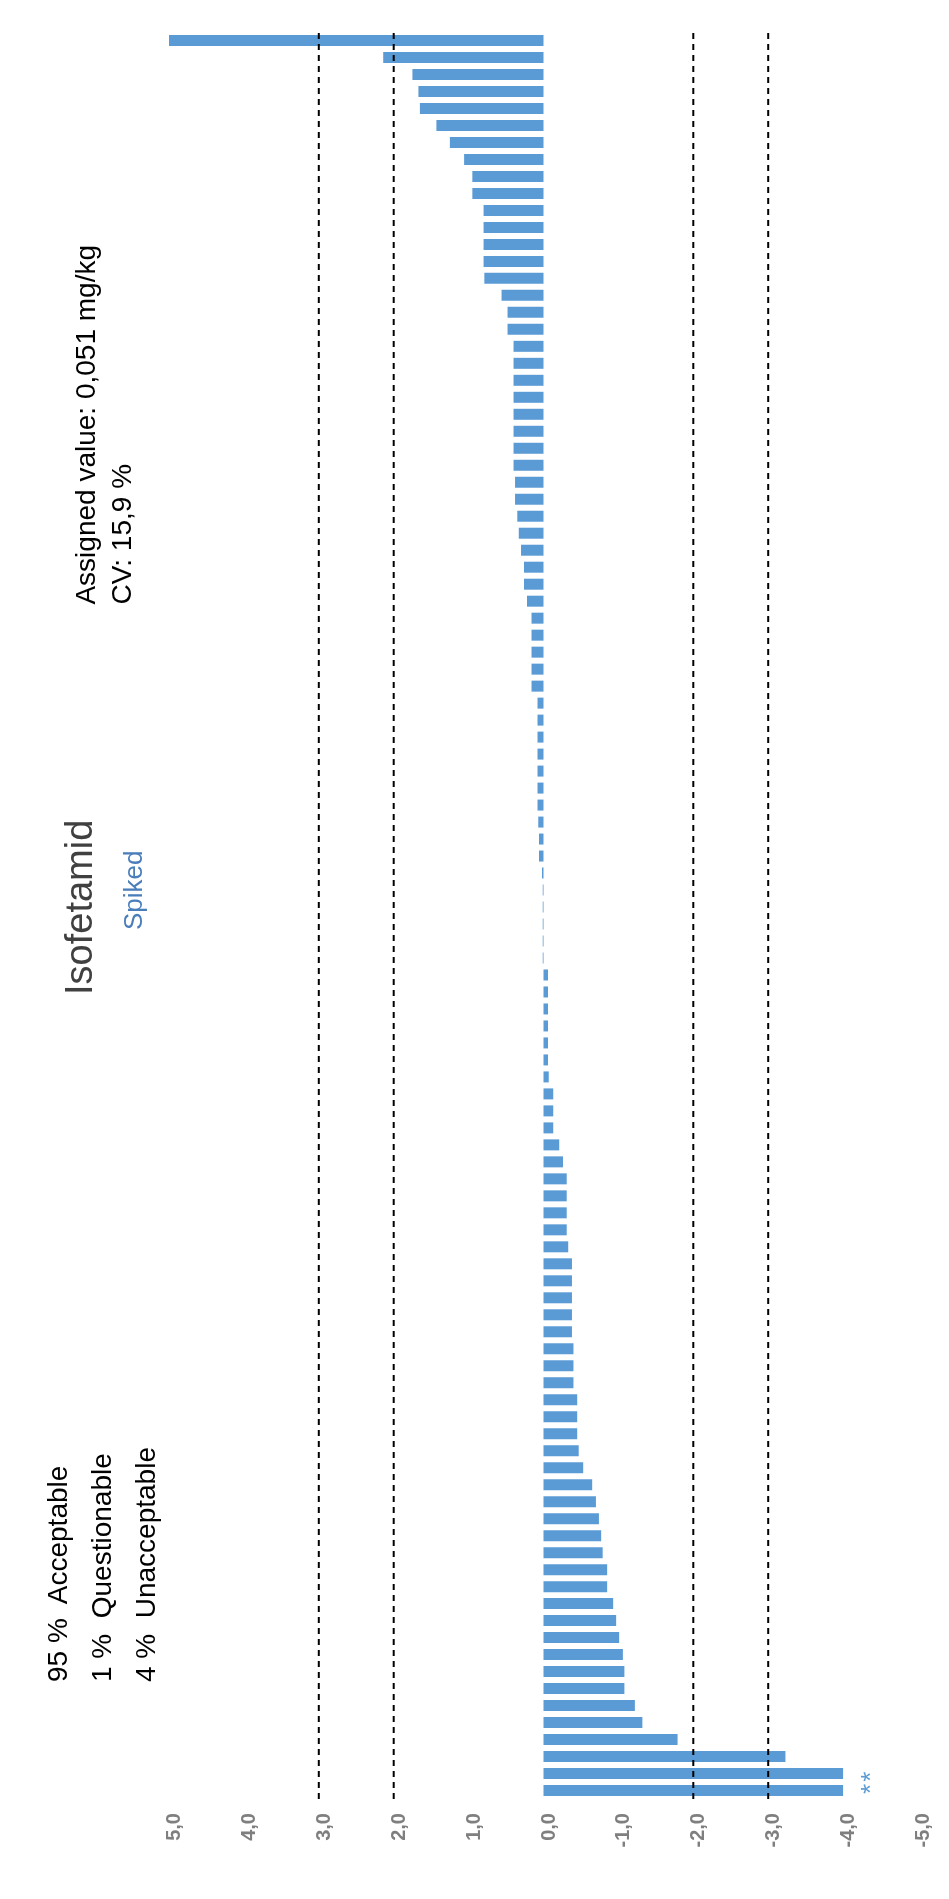 This screenshot has height=1899, width=949. I want to click on x-tick-label: -5,0, so click(922, 1830).